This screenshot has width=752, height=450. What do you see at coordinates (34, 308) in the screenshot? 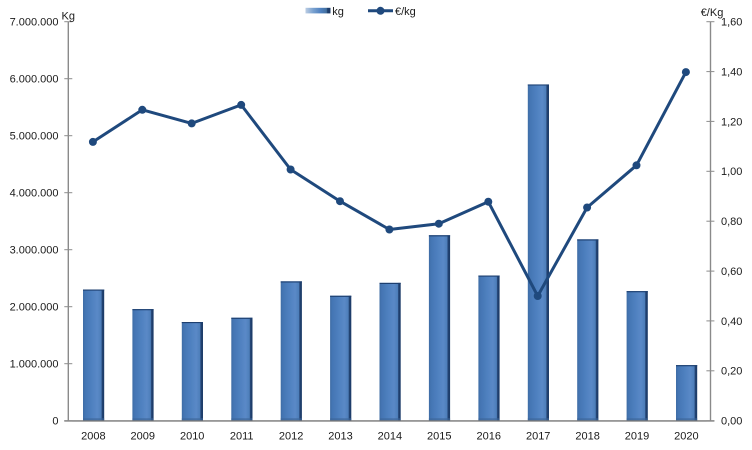
I see `svg-text: 2.000.000` at bounding box center [34, 308].